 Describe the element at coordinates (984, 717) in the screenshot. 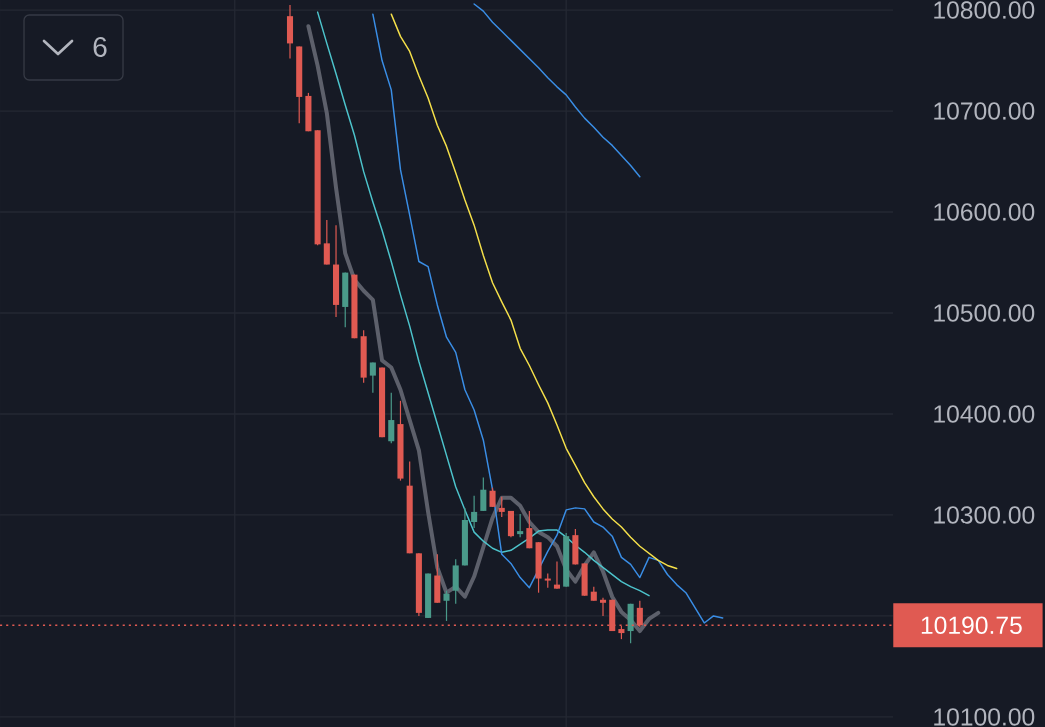

I see `y-tick-label: 10100.00` at that location.